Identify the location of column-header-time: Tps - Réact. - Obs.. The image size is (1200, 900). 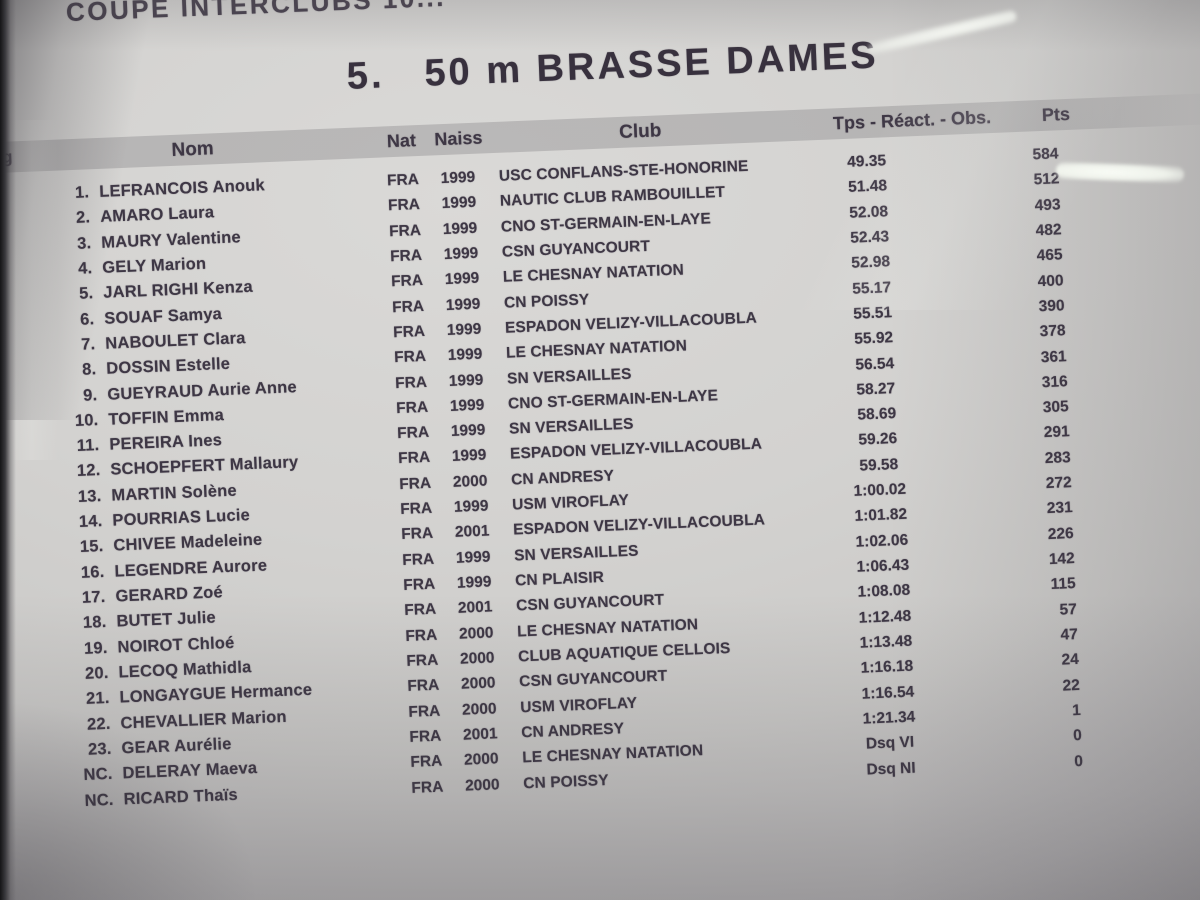
(912, 120).